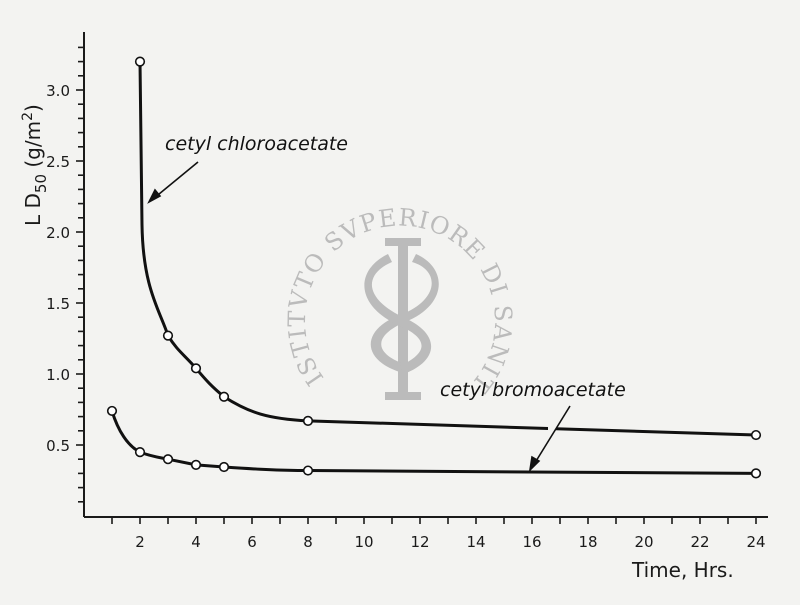 This screenshot has width=800, height=605. Describe the element at coordinates (363, 542) in the screenshot. I see `x-tick-label: 10` at that location.